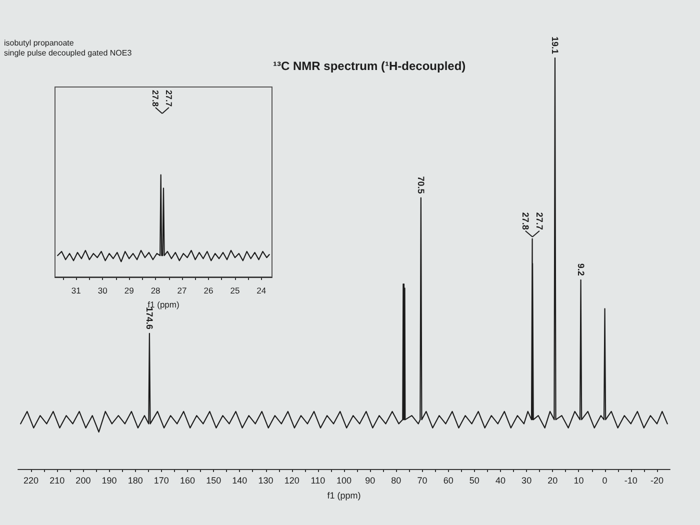 The image size is (700, 525). Describe the element at coordinates (57, 481) in the screenshot. I see `x-tick-label: 210` at that location.